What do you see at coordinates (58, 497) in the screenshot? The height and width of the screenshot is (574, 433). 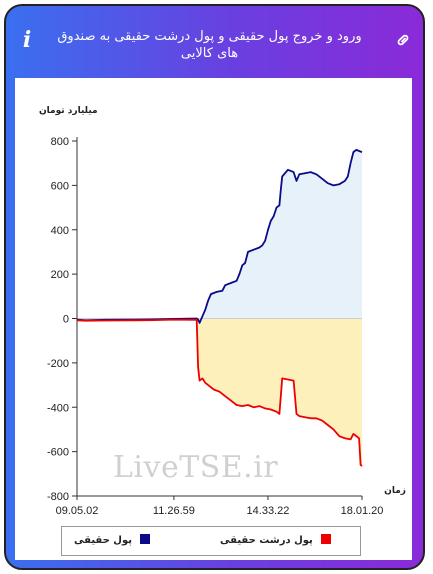 I see `y-tick-label: -800` at bounding box center [58, 497].